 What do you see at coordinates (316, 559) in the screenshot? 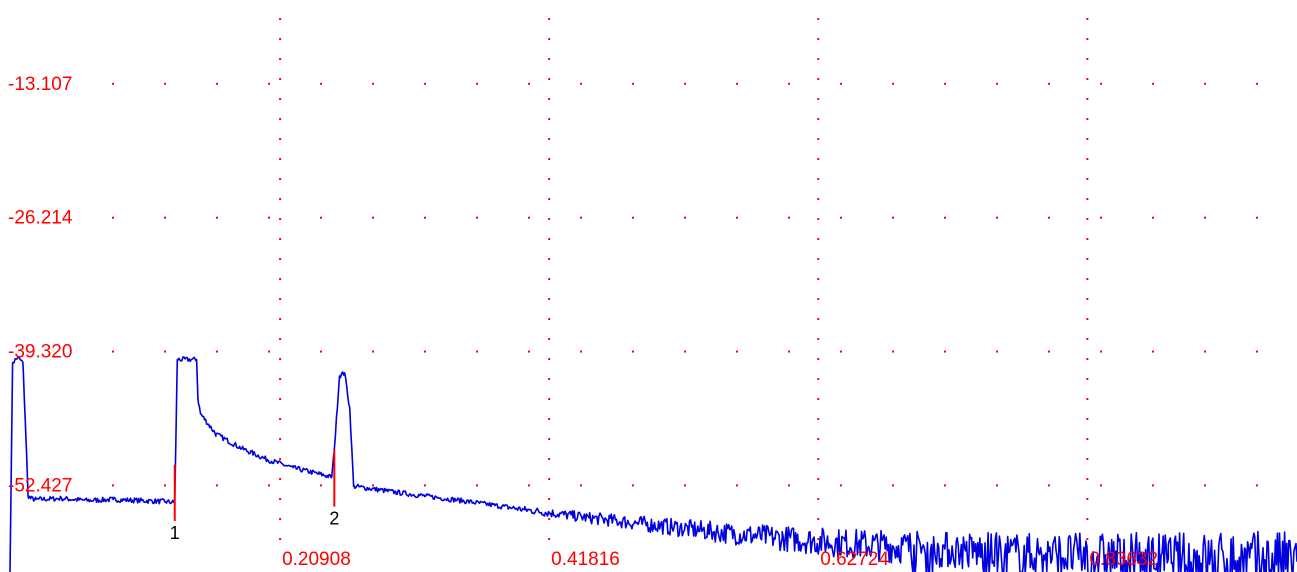
I see `x-tick-label: 0.20908` at bounding box center [316, 559].